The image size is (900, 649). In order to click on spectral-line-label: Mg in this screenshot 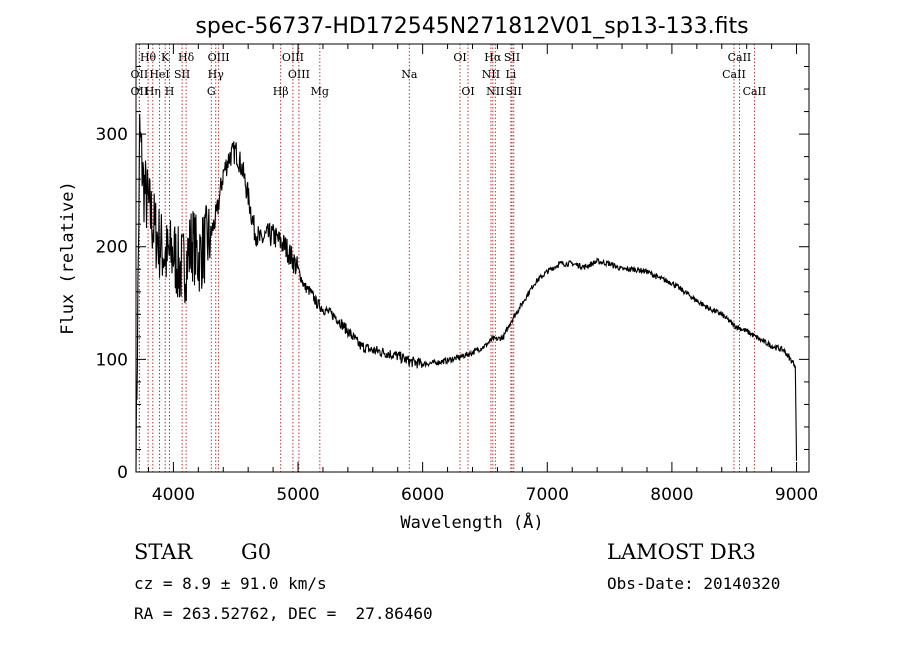, I will do `click(320, 91)`.